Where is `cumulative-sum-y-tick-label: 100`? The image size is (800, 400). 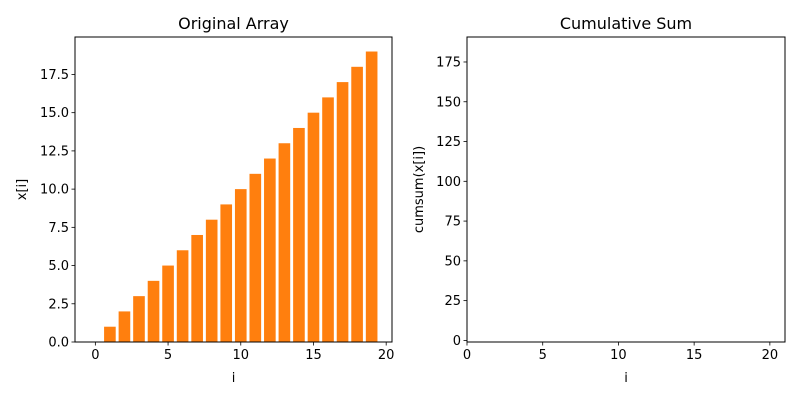
cumulative-sum-y-tick-label: 100 is located at coordinates (448, 182).